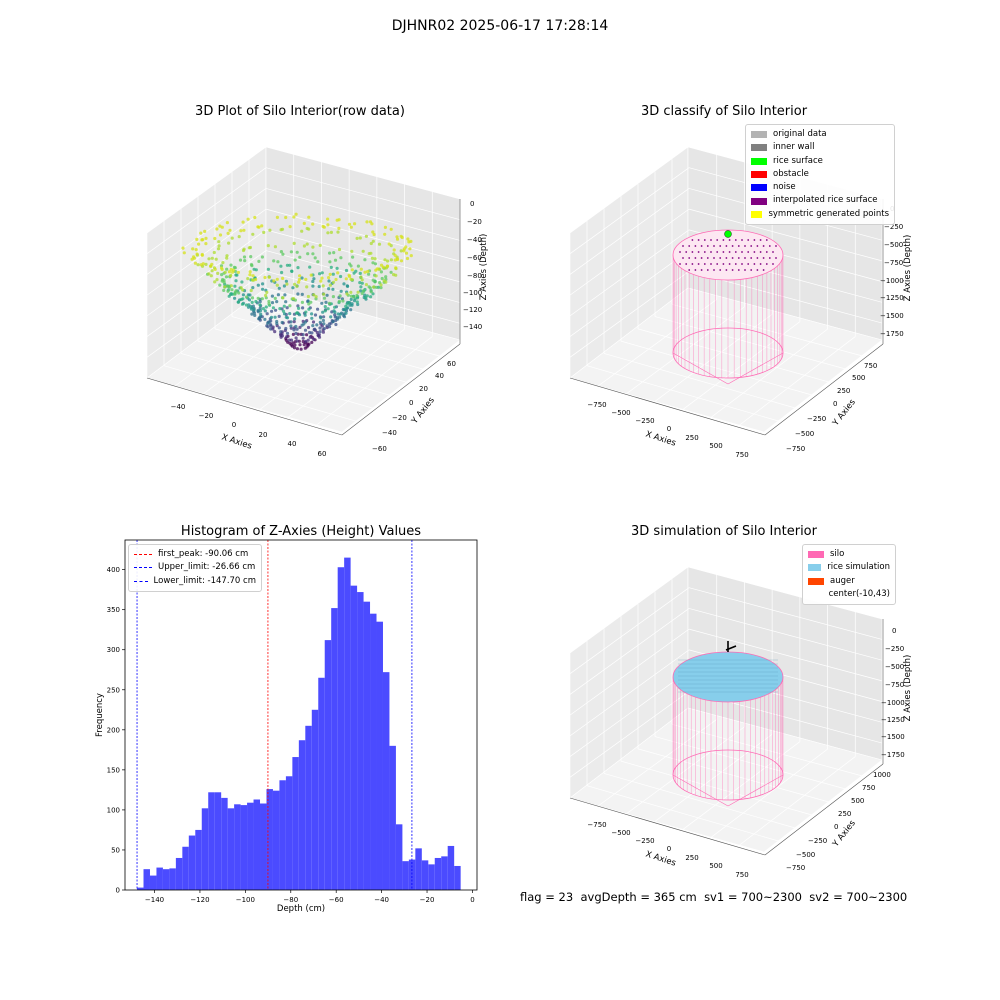 The width and height of the screenshot is (1000, 1000). I want to click on histogram-x-tick-label: −100, so click(245, 900).